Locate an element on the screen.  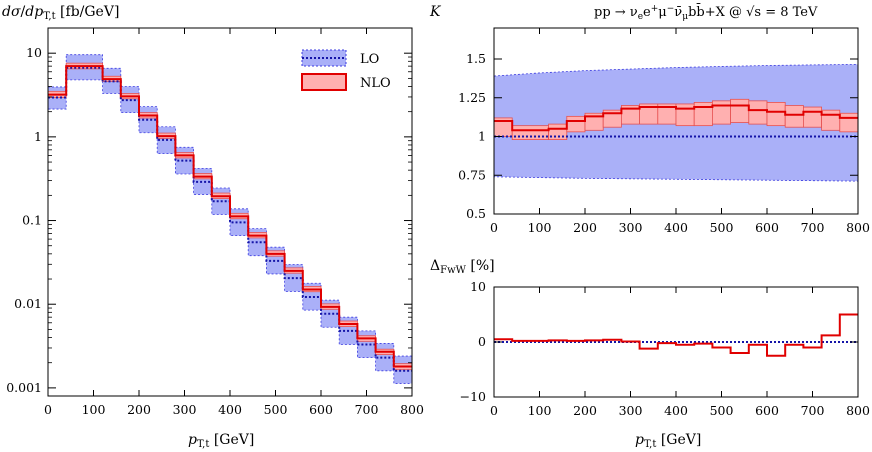
rb-xtick-label-8: 800 is located at coordinates (858, 410).